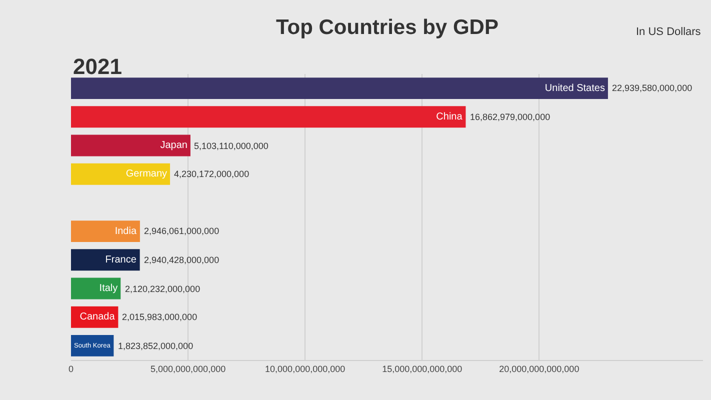 The width and height of the screenshot is (711, 400). Describe the element at coordinates (422, 369) in the screenshot. I see `x-tick-label: 15,000,000,000,000` at that location.